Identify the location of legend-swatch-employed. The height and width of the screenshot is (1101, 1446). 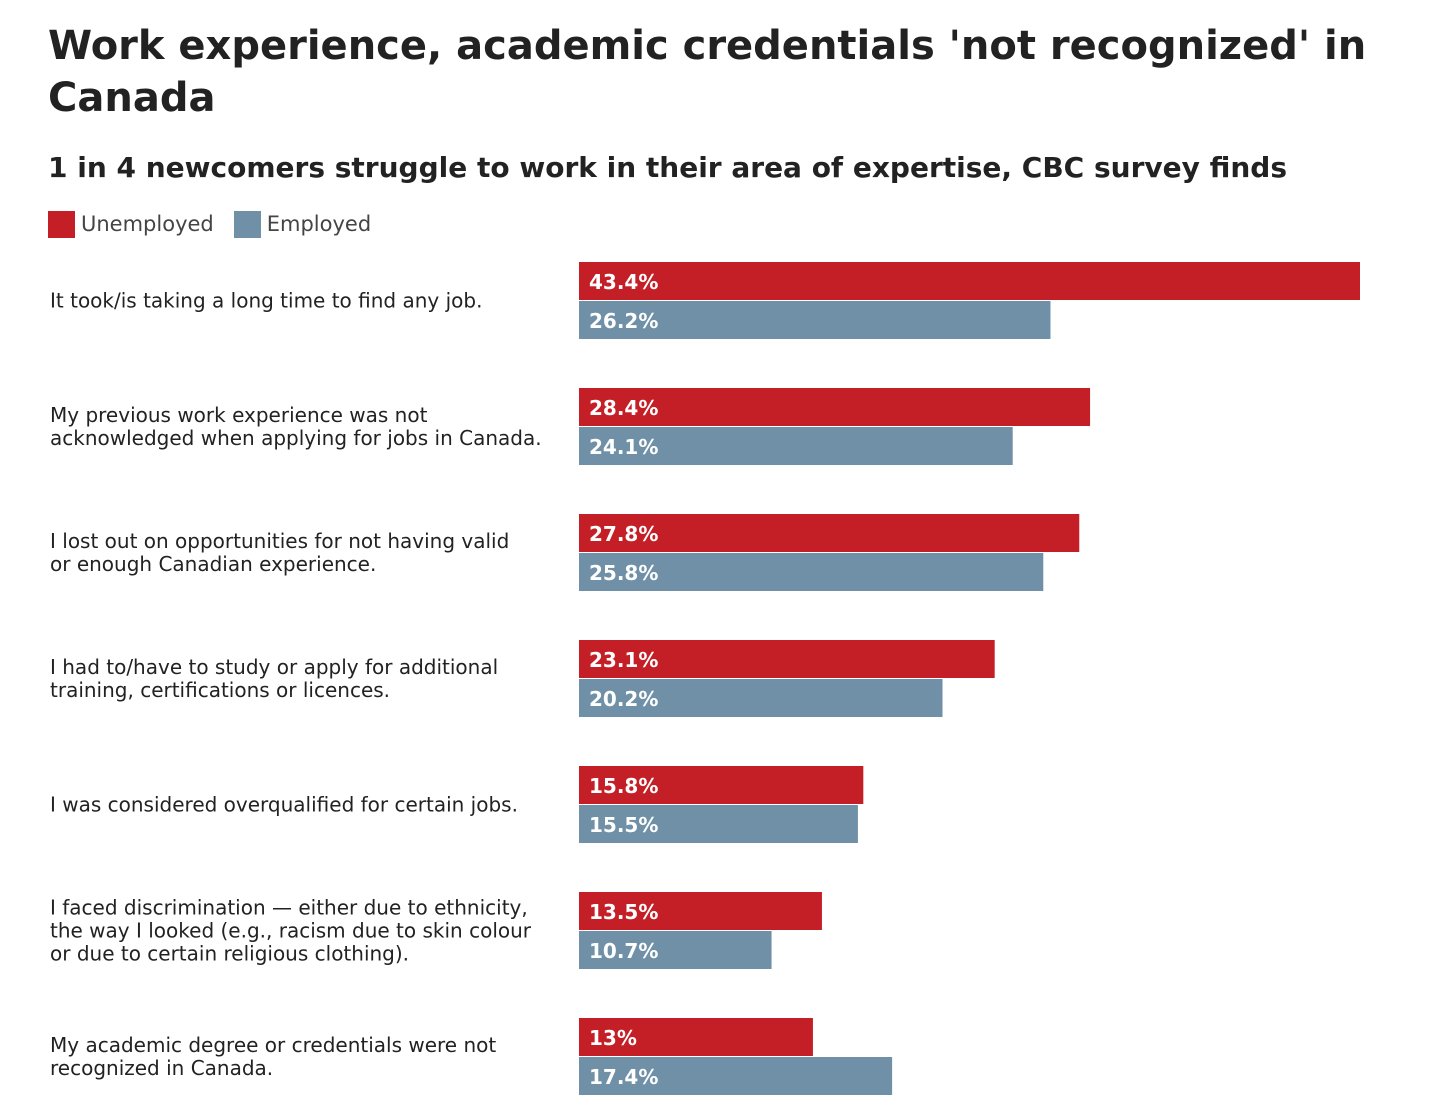
(247, 224).